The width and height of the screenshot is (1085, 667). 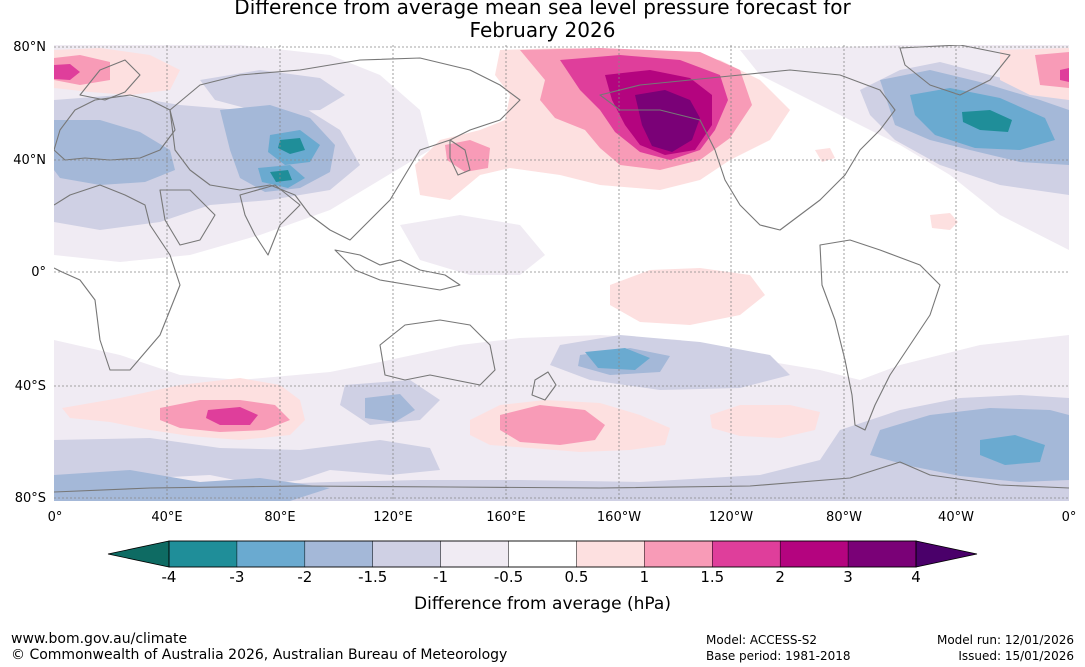 I want to click on colorbar-tick-label: 0.5, so click(x=576, y=577).